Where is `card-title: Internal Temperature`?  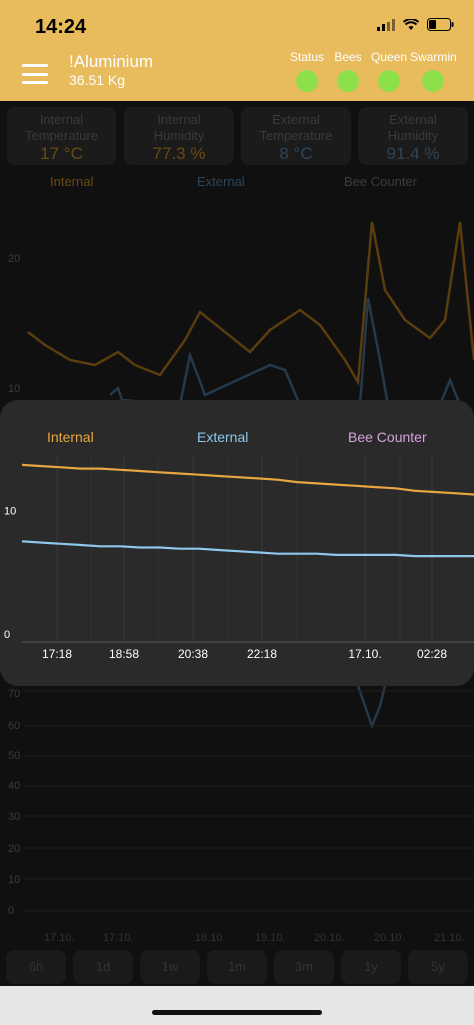
card-title: Internal Temperature is located at coordinates (61, 125).